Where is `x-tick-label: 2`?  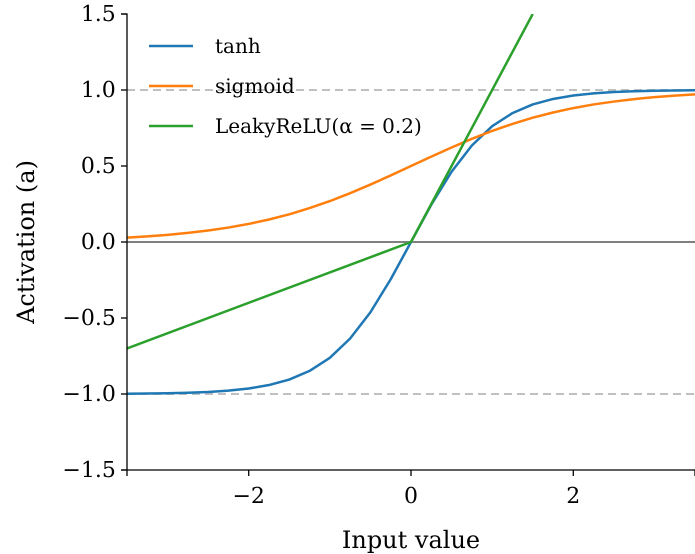 x-tick-label: 2 is located at coordinates (573, 497).